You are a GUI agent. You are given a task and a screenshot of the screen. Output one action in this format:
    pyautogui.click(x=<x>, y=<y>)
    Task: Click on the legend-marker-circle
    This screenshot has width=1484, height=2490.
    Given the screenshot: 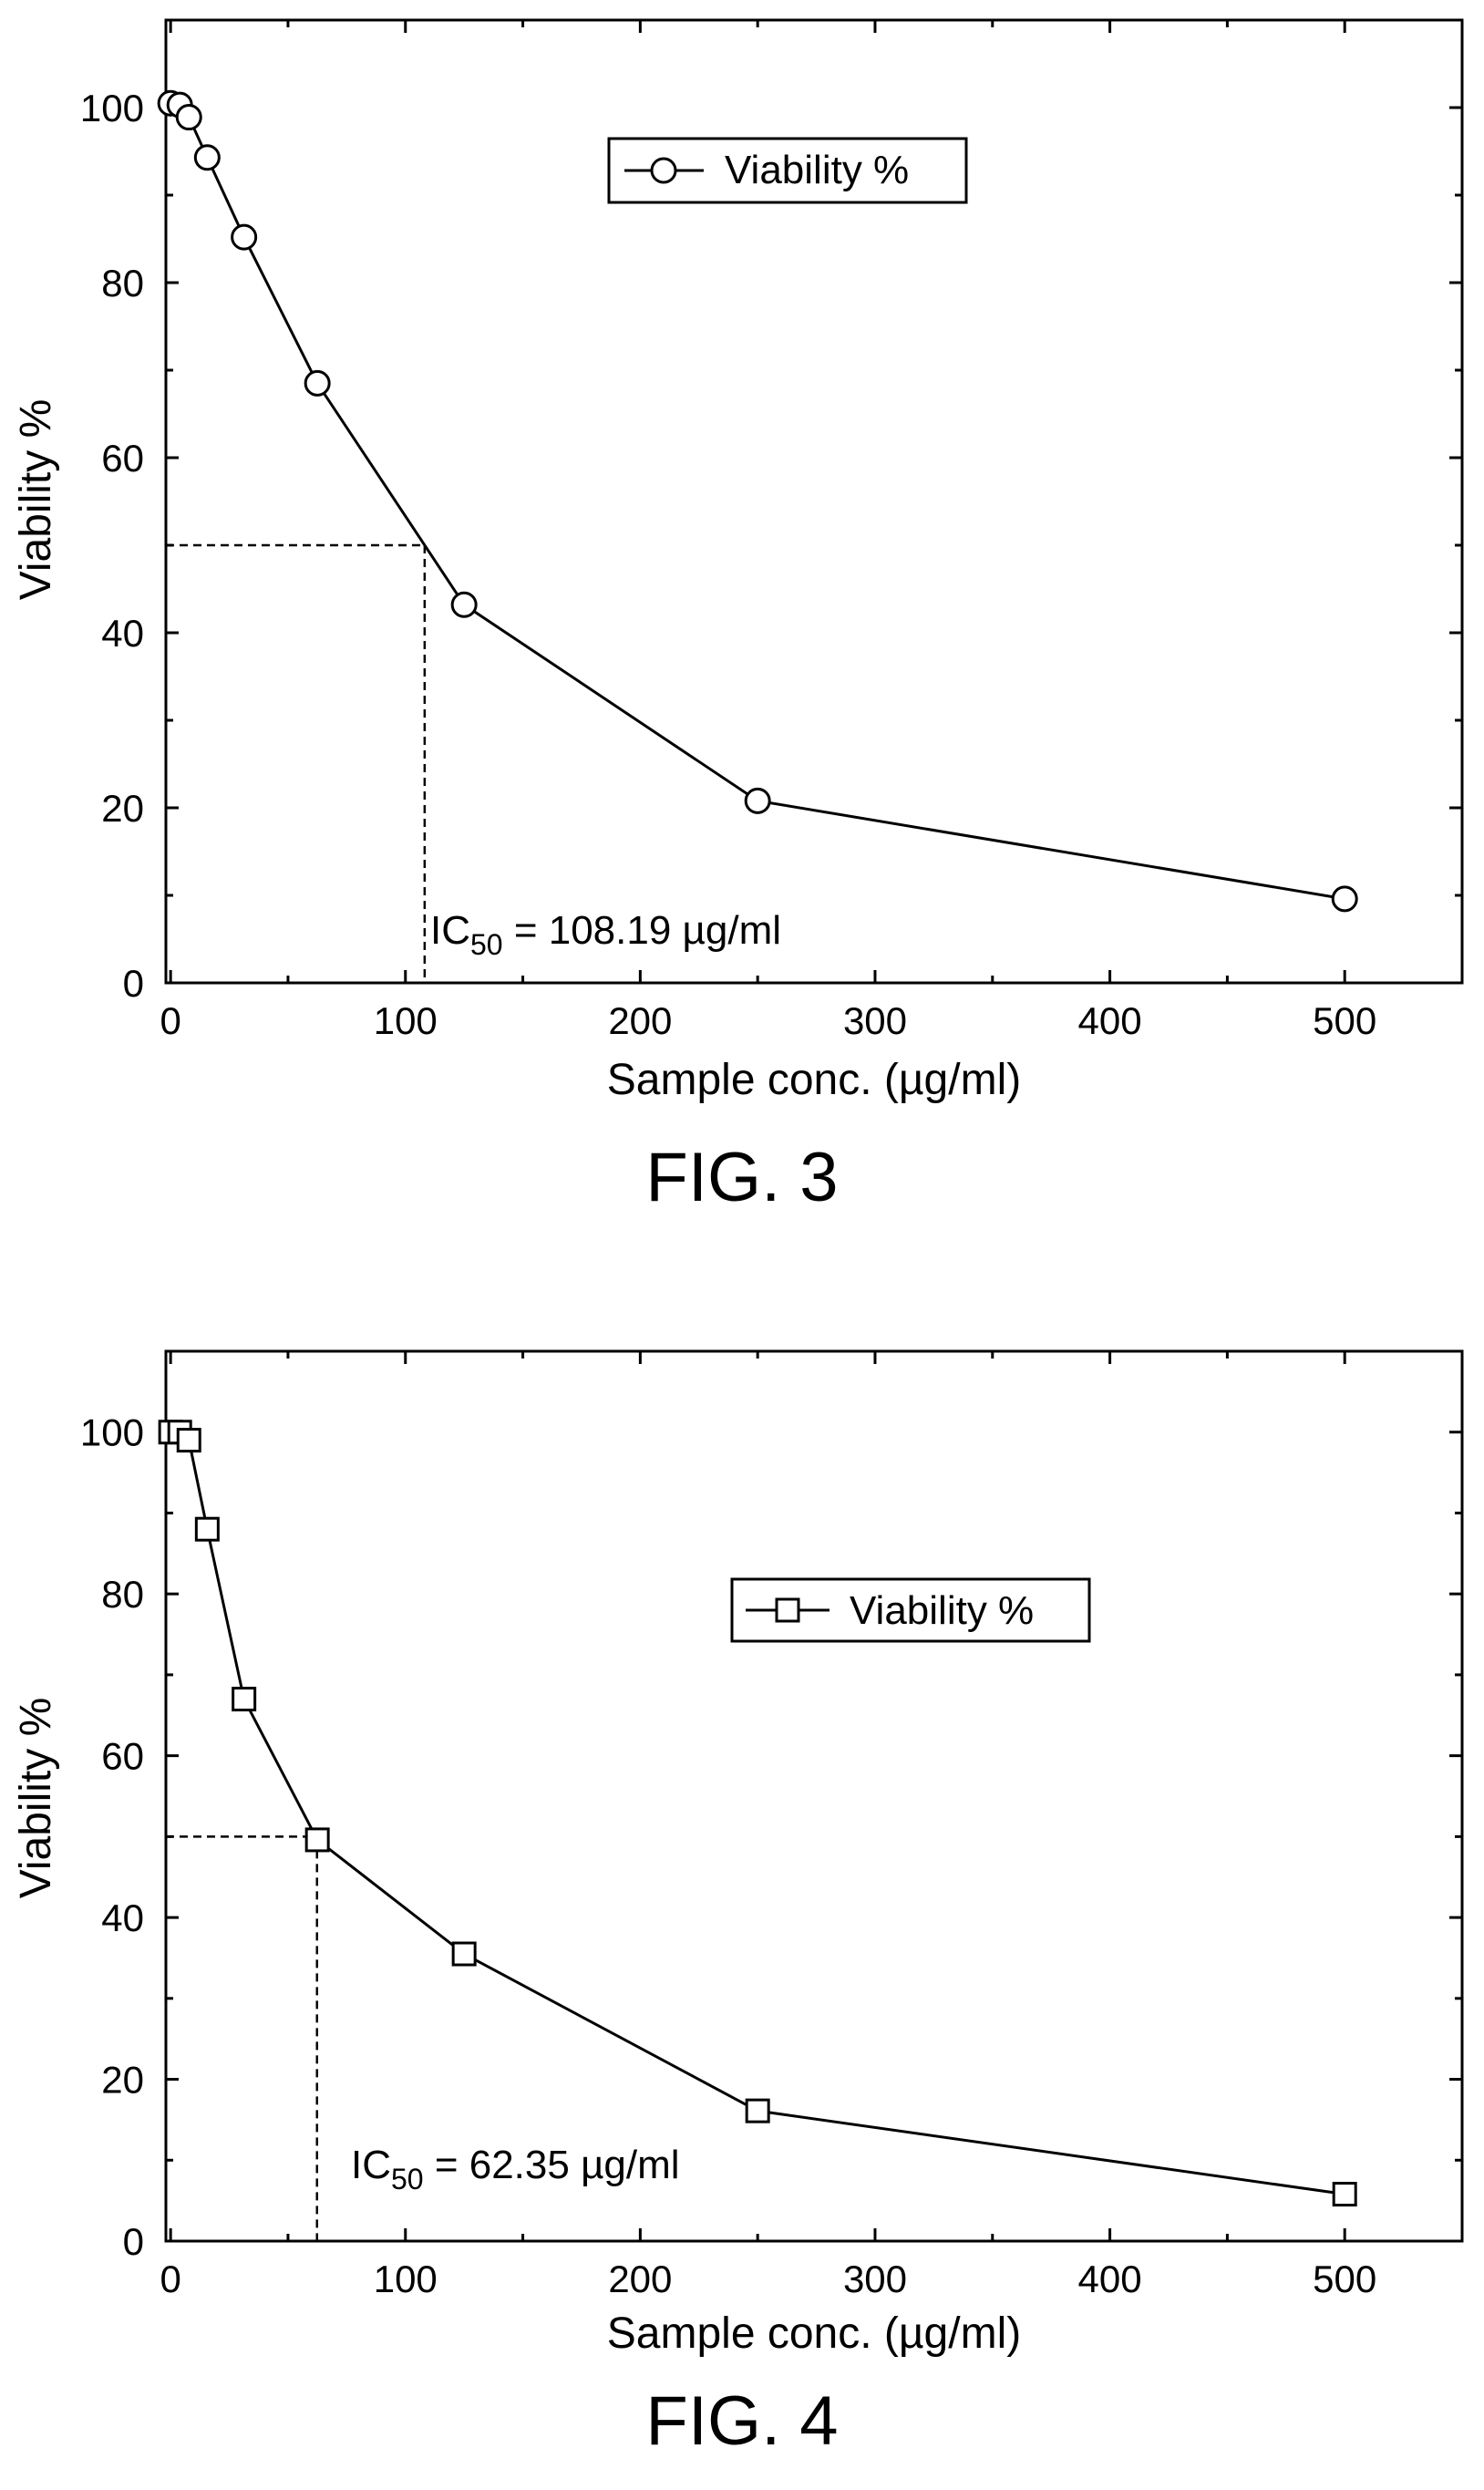 What is the action you would take?
    pyautogui.click(x=663, y=170)
    